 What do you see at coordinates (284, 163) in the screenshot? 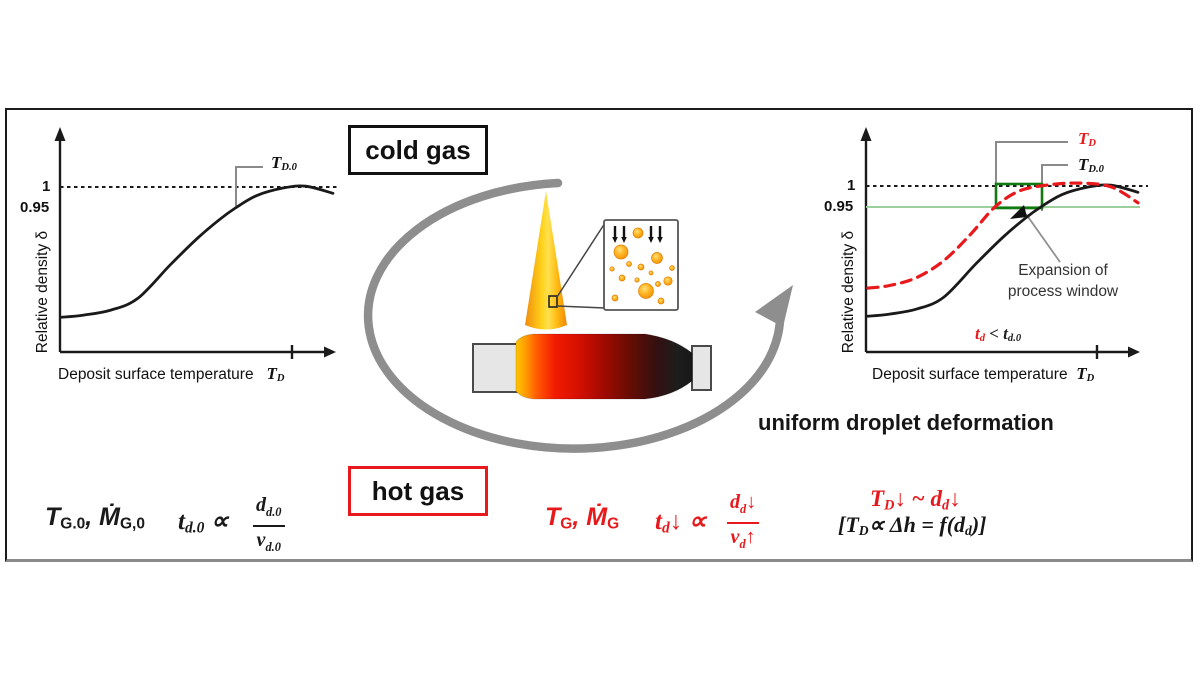
I see `left-annotation-TD0: TD.0` at bounding box center [284, 163].